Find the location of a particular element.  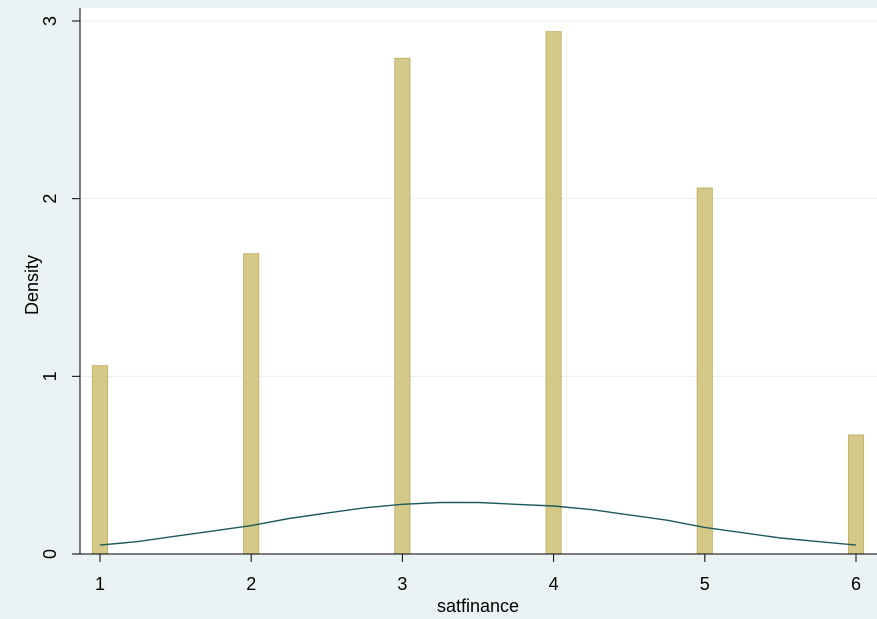

x-tick-label: 2 is located at coordinates (251, 584).